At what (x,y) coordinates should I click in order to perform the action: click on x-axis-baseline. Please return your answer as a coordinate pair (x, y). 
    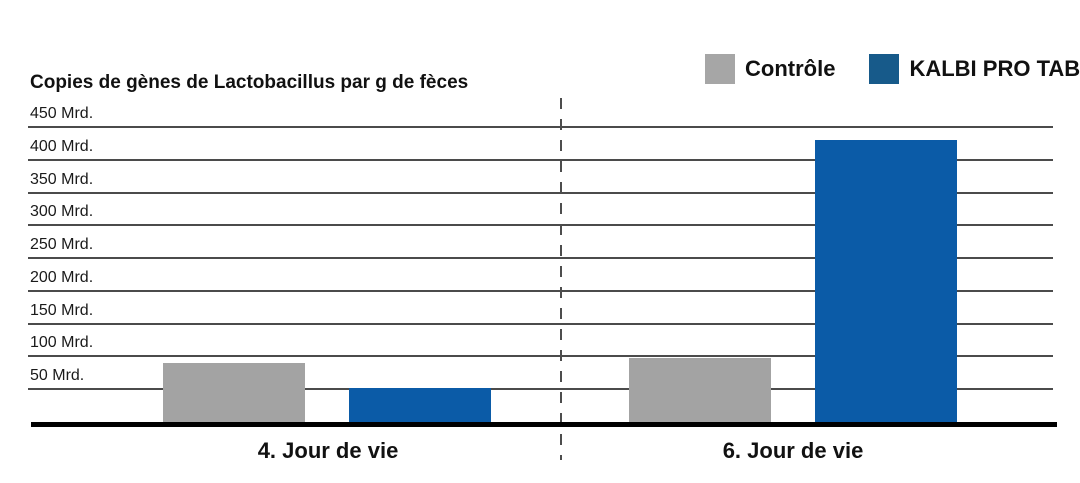
    Looking at the image, I should click on (544, 424).